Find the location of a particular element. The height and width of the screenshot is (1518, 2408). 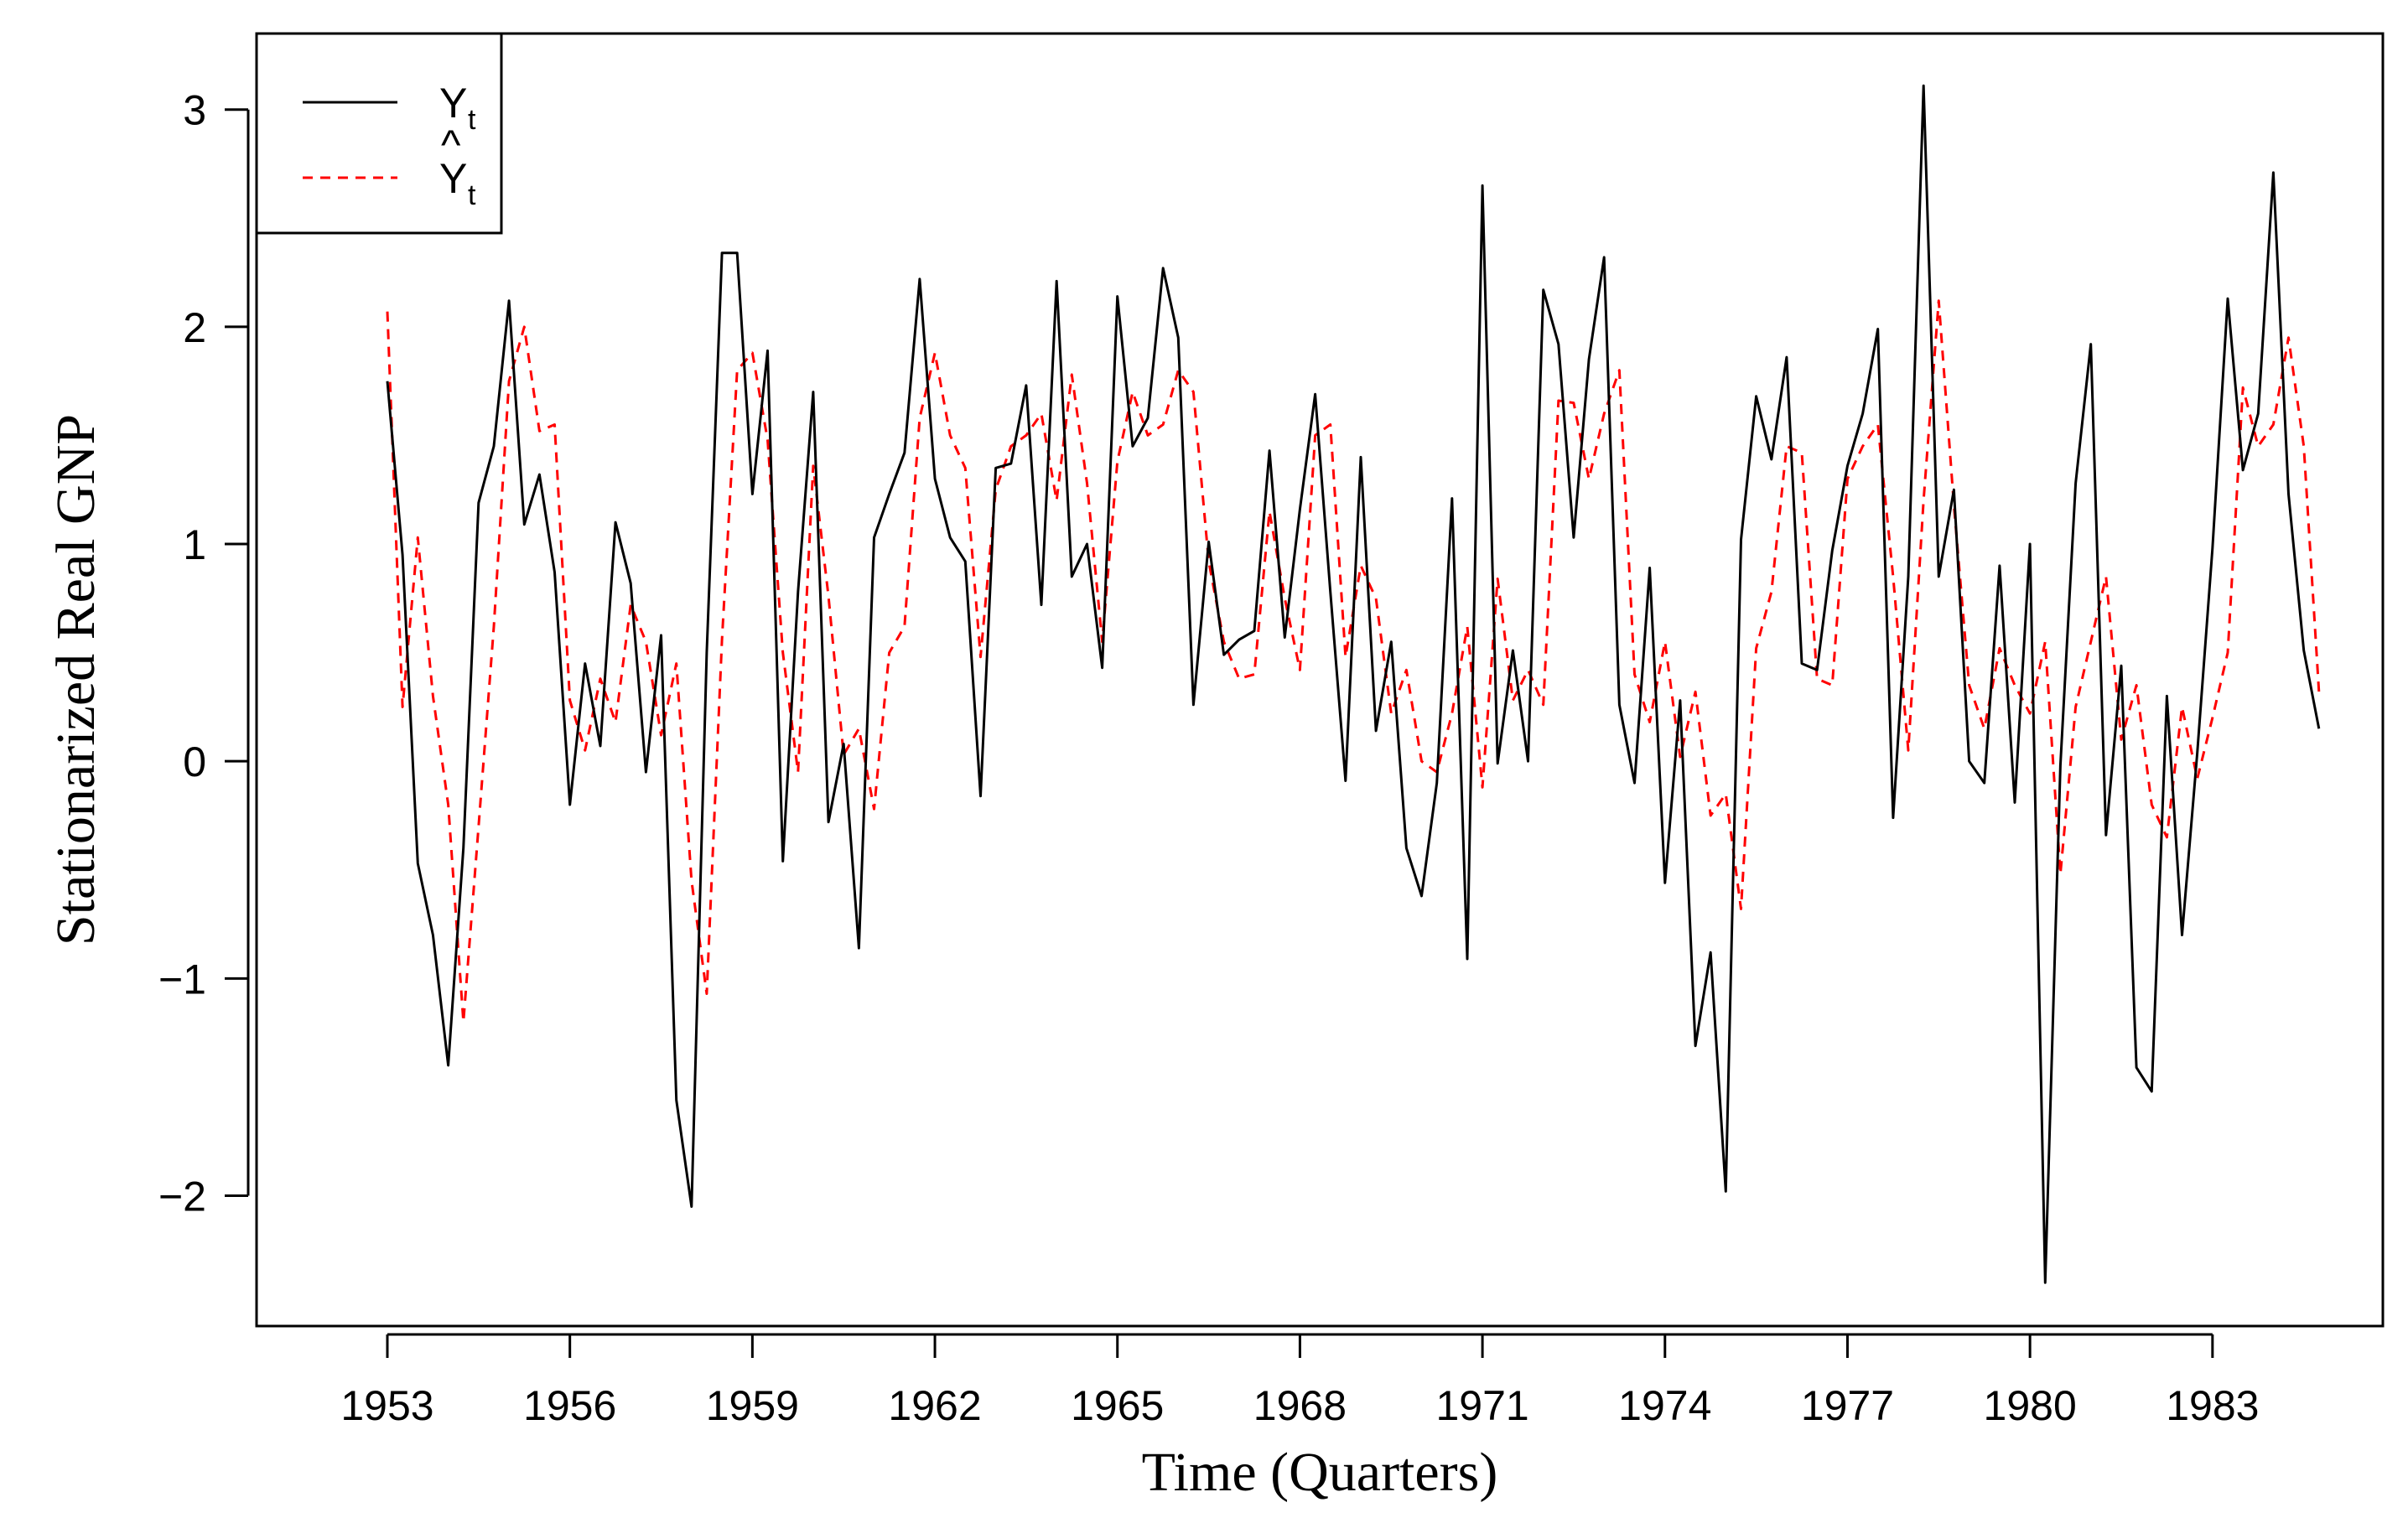

x-tick-label: 1974 is located at coordinates (1664, 1406).